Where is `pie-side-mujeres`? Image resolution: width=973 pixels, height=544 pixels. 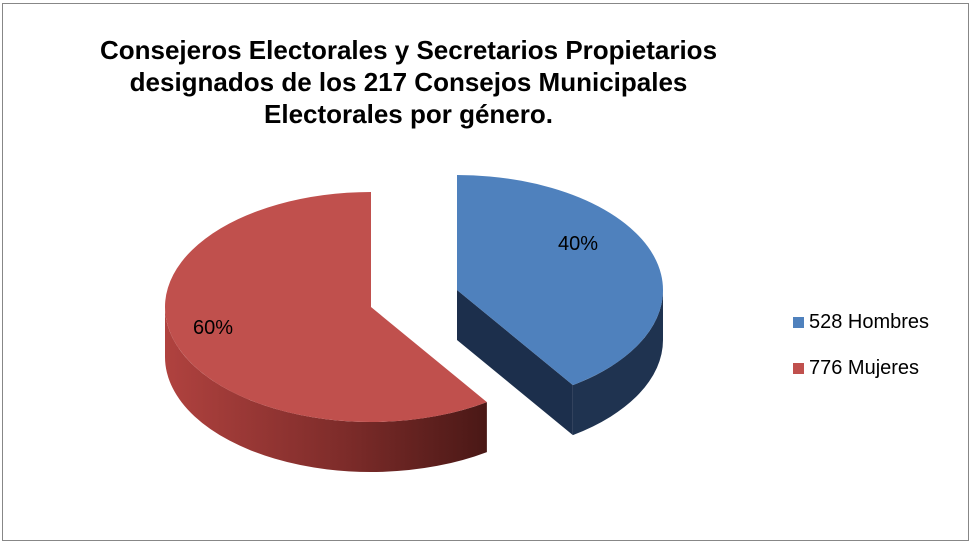
pie-side-mujeres is located at coordinates (326, 389).